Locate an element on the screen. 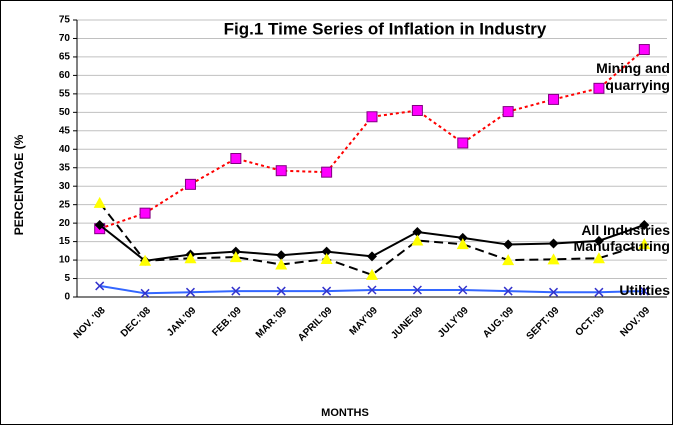 The height and width of the screenshot is (425, 673). x-tick-label: SEPT.'09 is located at coordinates (543, 323).